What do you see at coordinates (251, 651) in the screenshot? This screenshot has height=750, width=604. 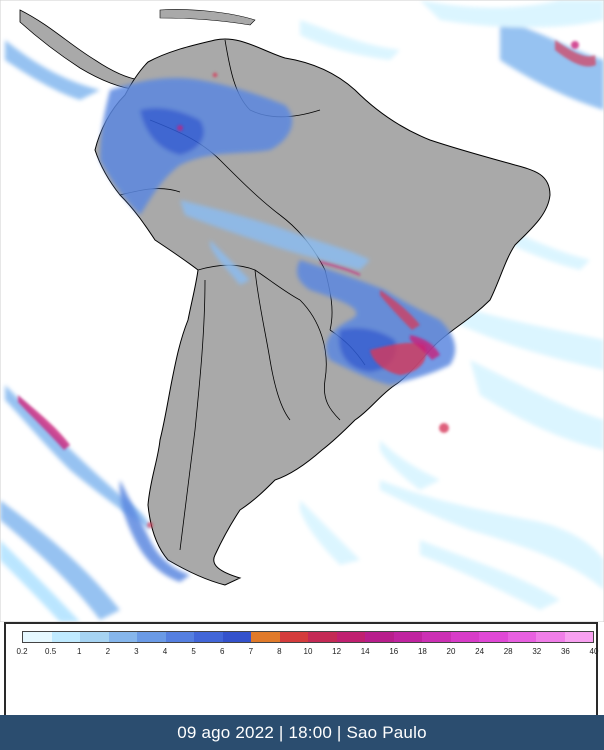 I see `color-scale-tick-label: 7` at bounding box center [251, 651].